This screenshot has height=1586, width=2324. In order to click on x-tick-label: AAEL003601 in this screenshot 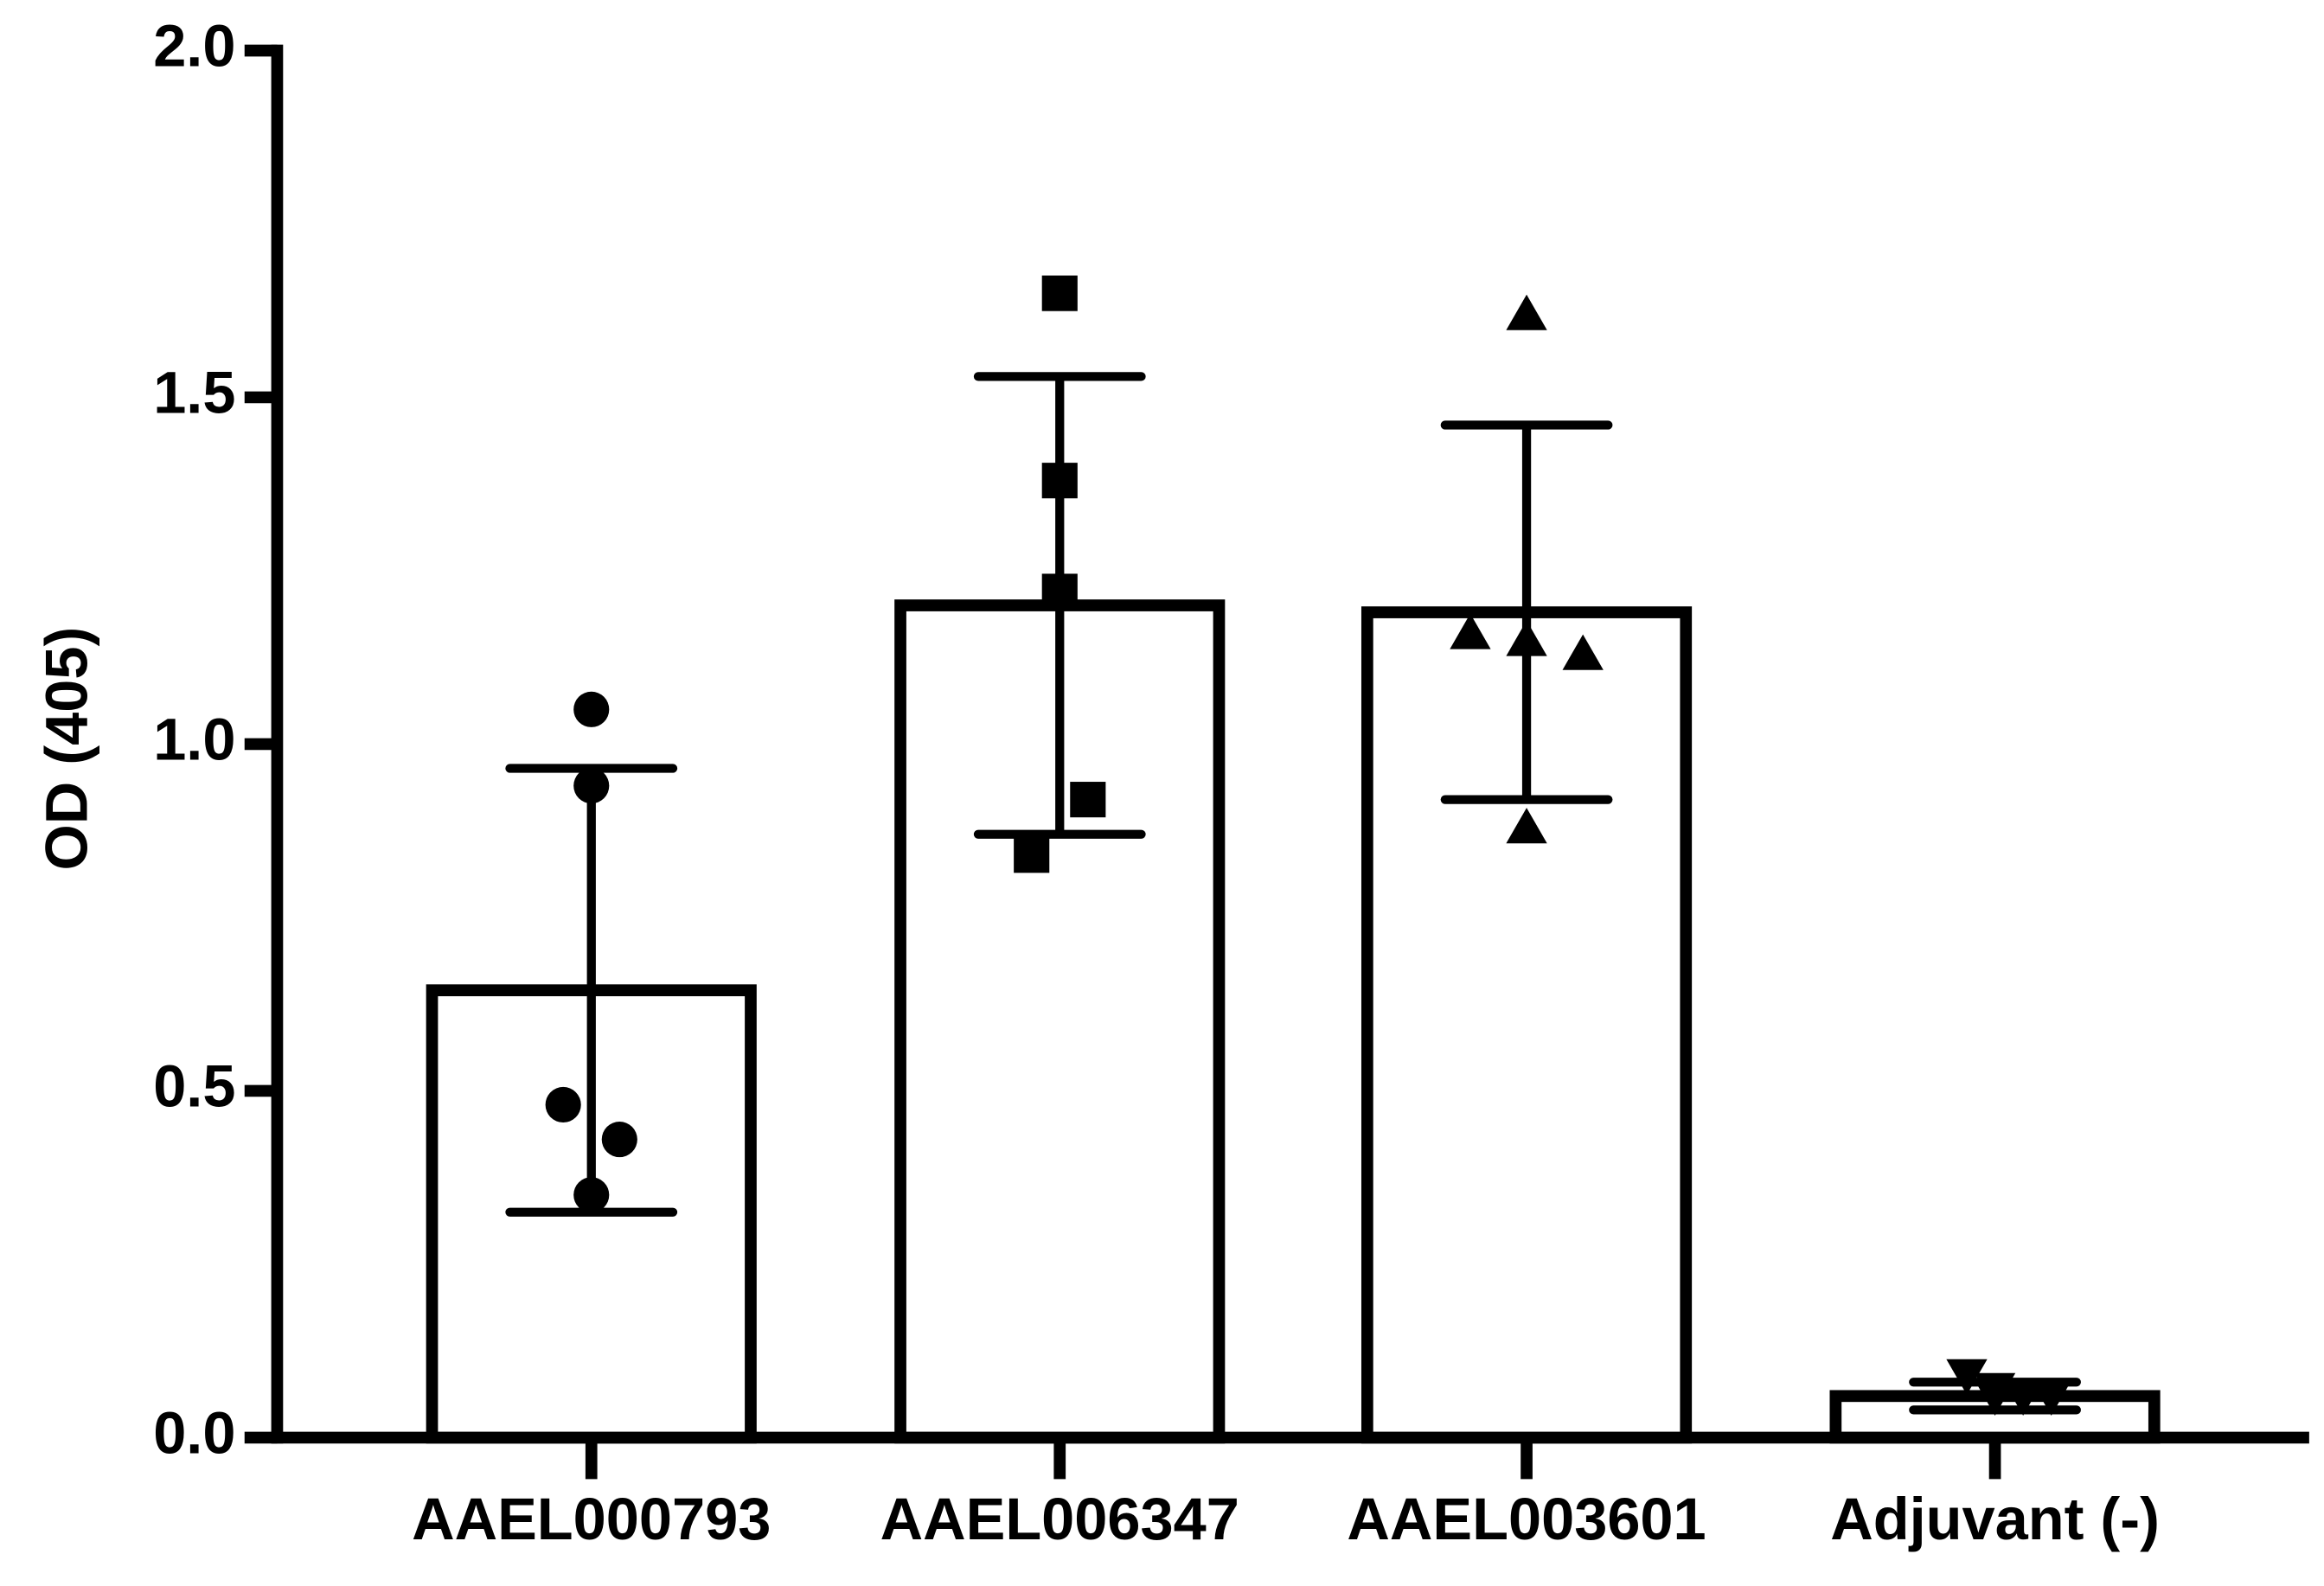, I will do `click(1526, 1519)`.